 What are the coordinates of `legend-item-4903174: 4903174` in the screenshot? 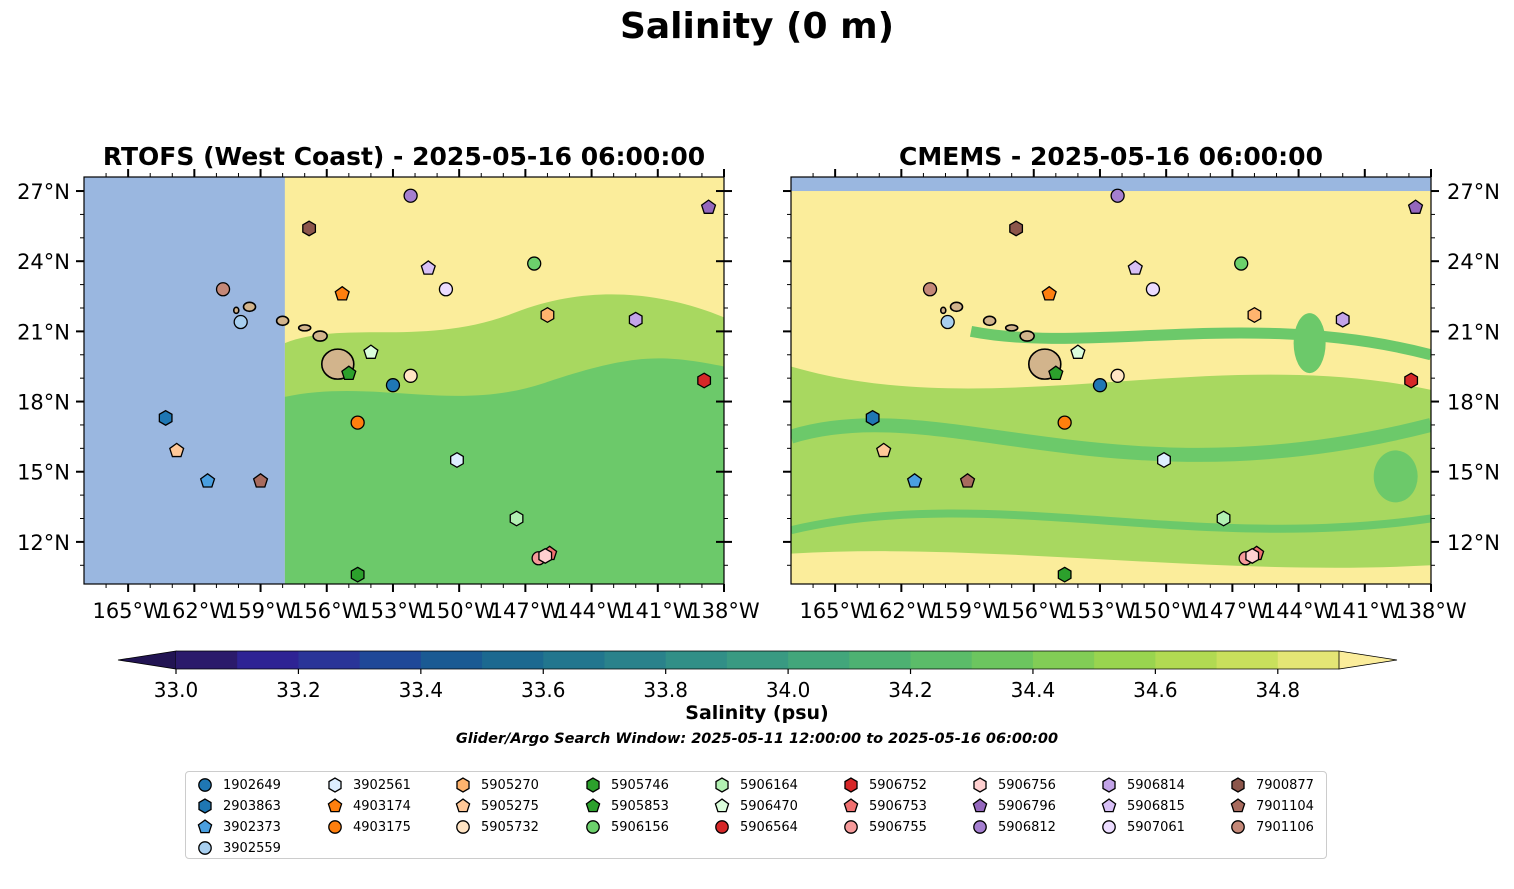 It's located at (368, 806).